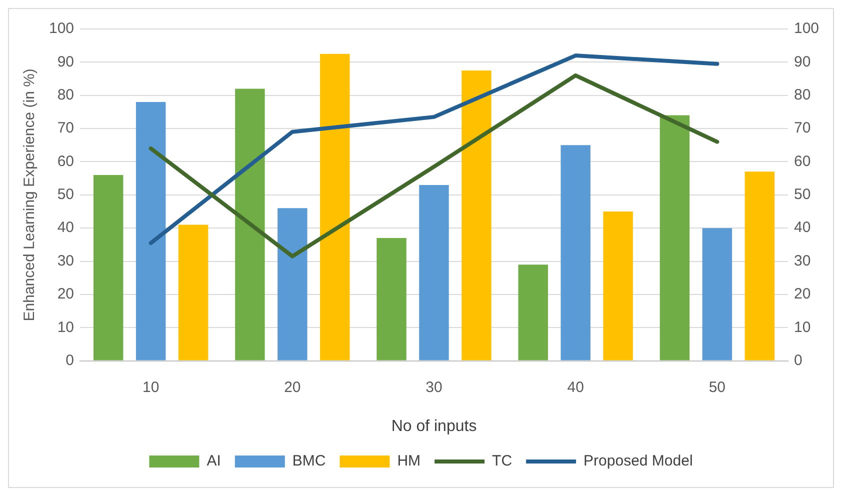  Describe the element at coordinates (65, 161) in the screenshot. I see `y-tick-label: 60` at that location.